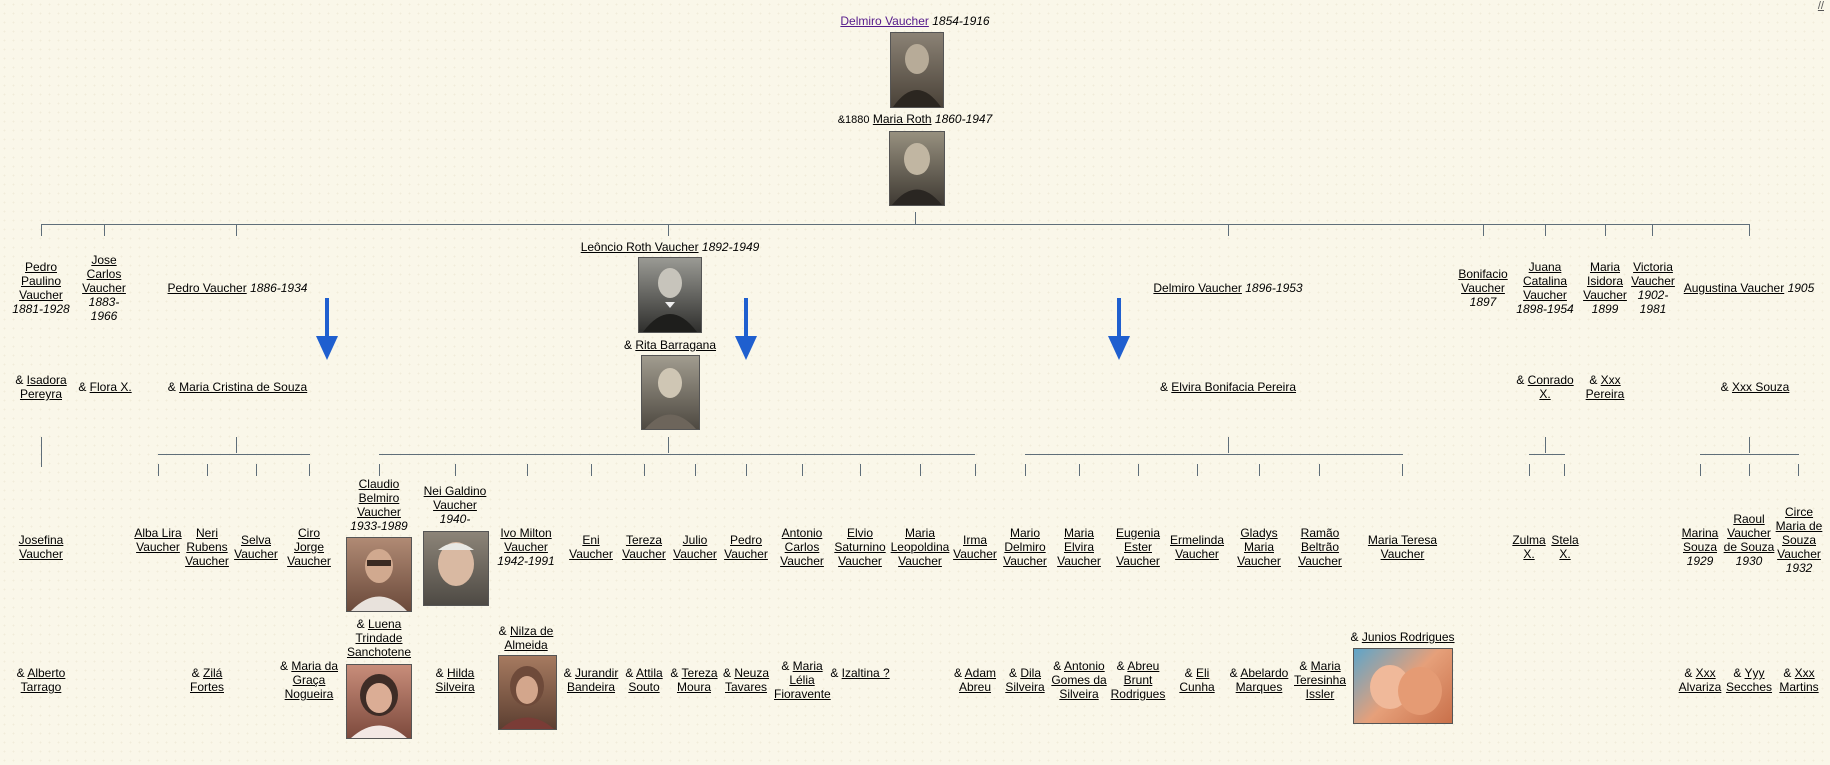  I want to click on gen1-dates: 1883-1966, so click(104, 309).